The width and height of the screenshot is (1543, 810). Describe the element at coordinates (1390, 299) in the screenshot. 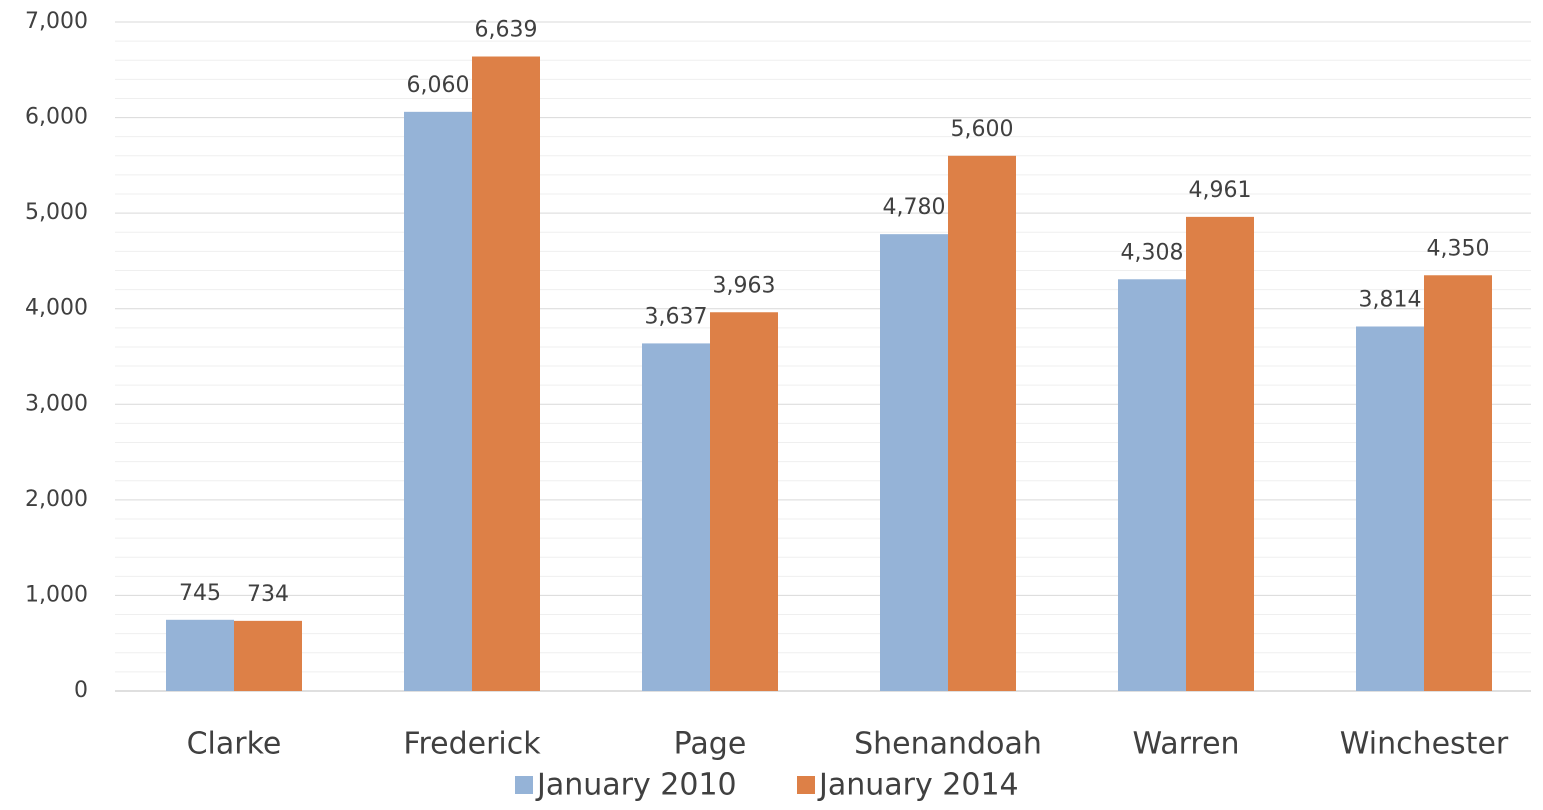

I see `data-label: 3,814` at that location.